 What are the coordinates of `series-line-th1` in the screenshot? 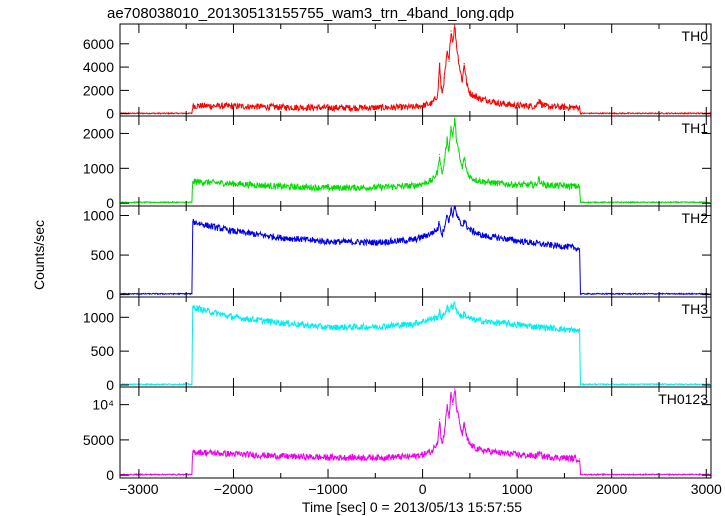 It's located at (415, 160).